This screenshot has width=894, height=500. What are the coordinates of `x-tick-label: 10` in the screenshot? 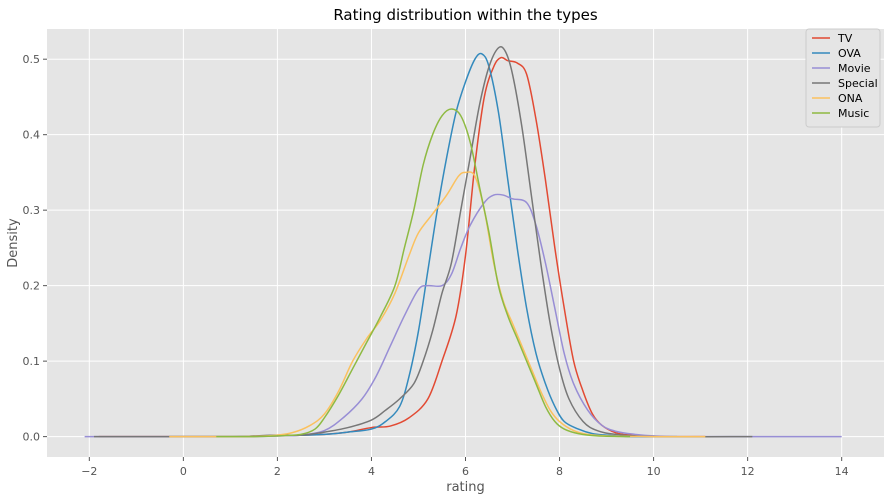 It's located at (654, 471).